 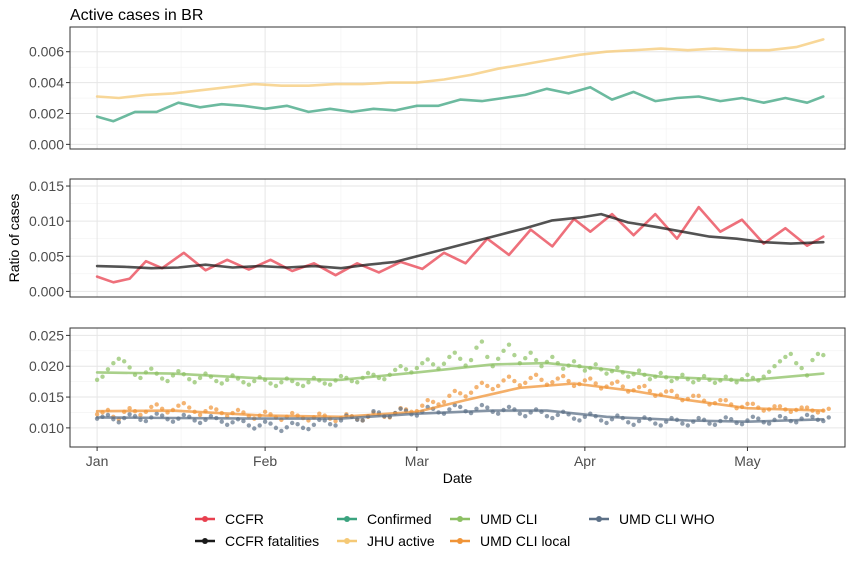 What do you see at coordinates (401, 541) in the screenshot?
I see `legend-label: JHU active` at bounding box center [401, 541].